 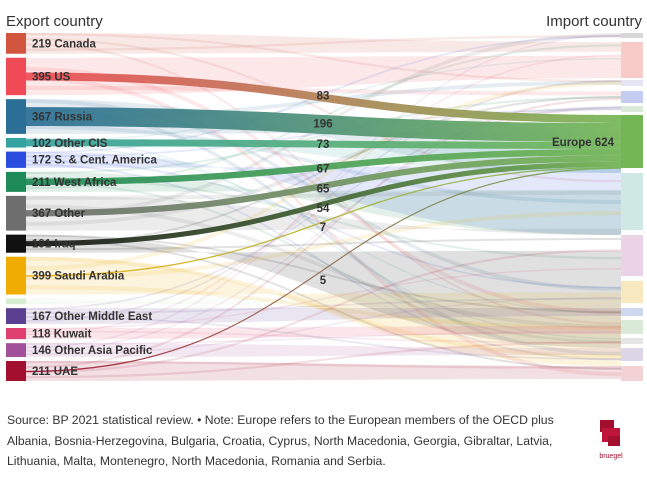 What do you see at coordinates (16, 301) in the screenshot?
I see `export-node-unlabeled` at bounding box center [16, 301].